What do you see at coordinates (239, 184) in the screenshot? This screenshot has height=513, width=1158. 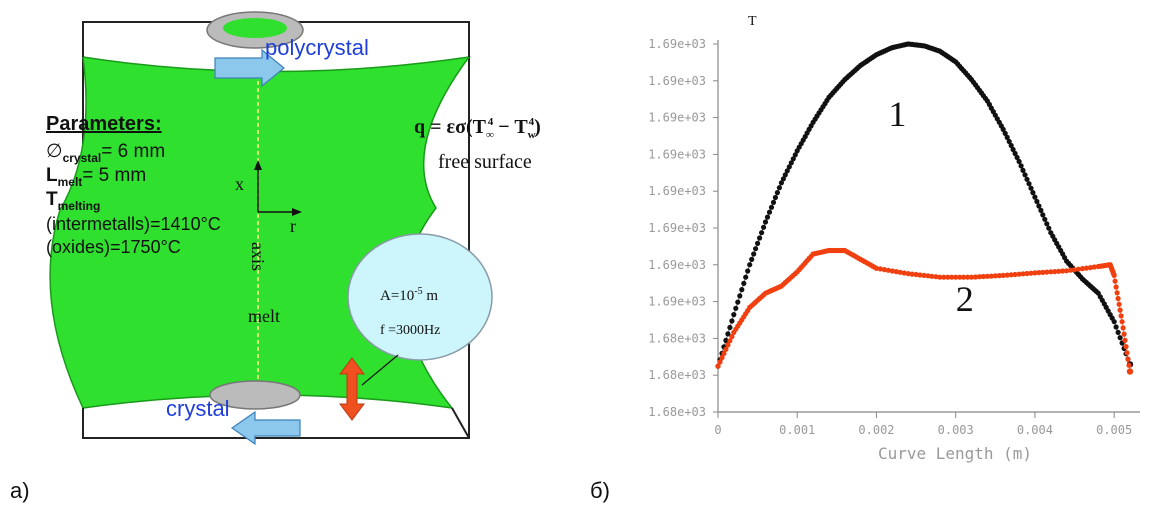 I see `axis-x-label: x` at bounding box center [239, 184].